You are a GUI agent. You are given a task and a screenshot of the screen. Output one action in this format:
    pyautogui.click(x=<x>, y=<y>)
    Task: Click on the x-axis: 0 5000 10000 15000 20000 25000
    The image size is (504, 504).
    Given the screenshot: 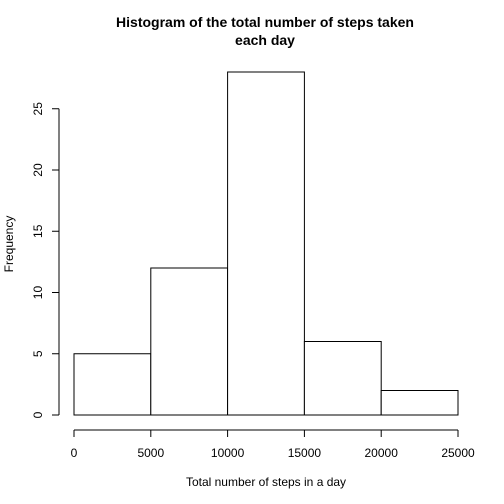 What is the action you would take?
    pyautogui.click(x=273, y=444)
    